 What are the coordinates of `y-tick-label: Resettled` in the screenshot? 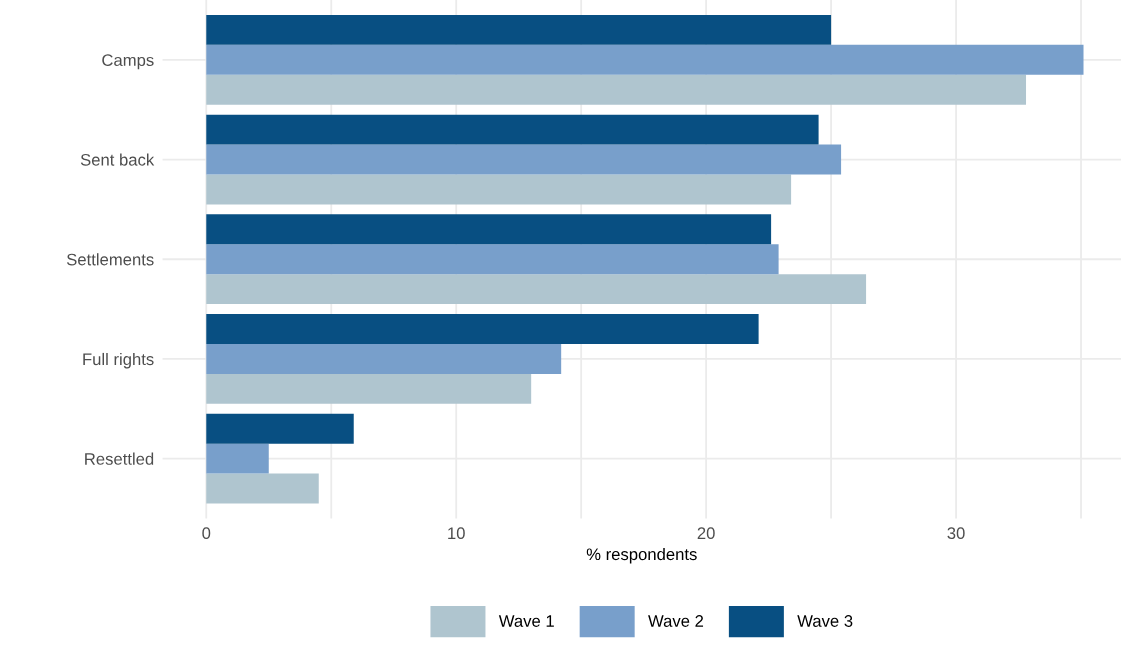 It's located at (119, 458).